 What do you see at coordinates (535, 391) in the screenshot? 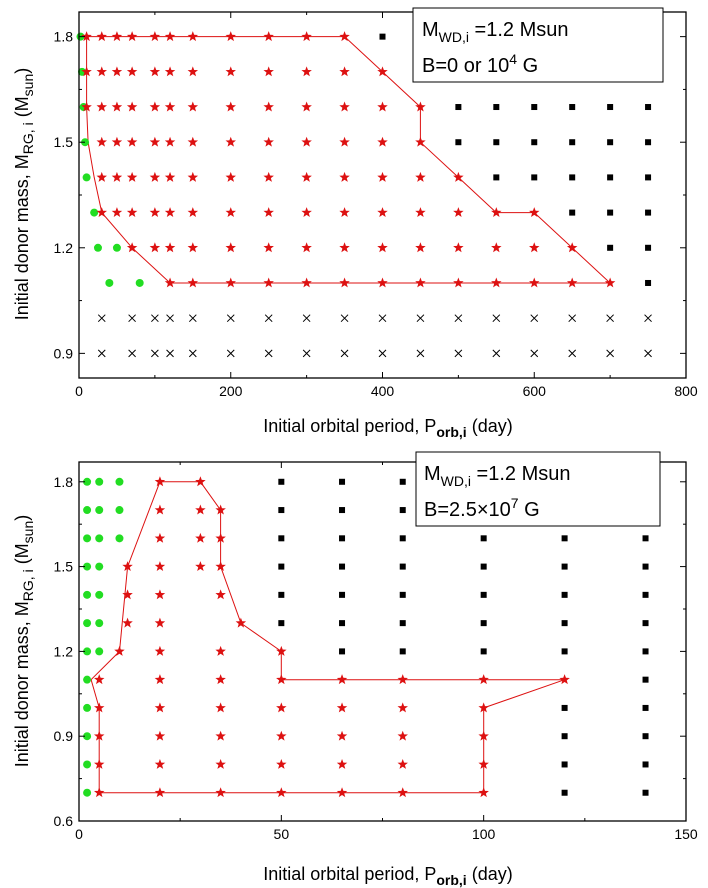
I see `x-tick-label: 600` at bounding box center [535, 391].